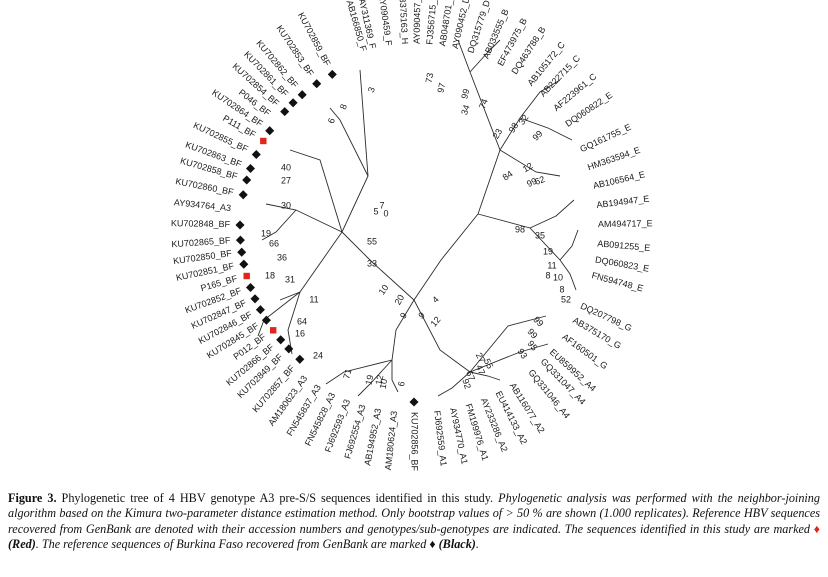  Describe the element at coordinates (385, 23) in the screenshot. I see `tip-label: AY090459_F` at that location.